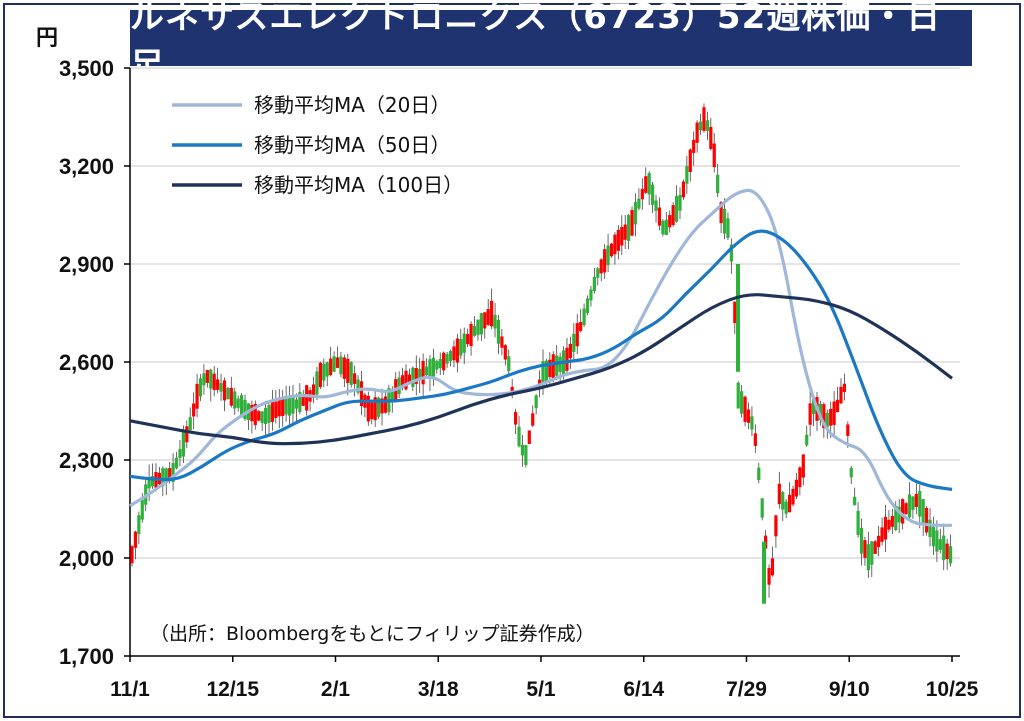 The image size is (1024, 721). What do you see at coordinates (358, 185) in the screenshot?
I see `legend-label: 移動平均MA（100日）` at bounding box center [358, 185].